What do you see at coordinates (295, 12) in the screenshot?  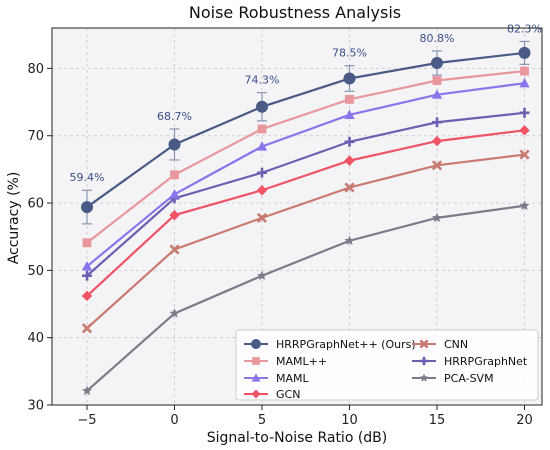 I see `chart-title: Noise Robustness Analysis` at bounding box center [295, 12].